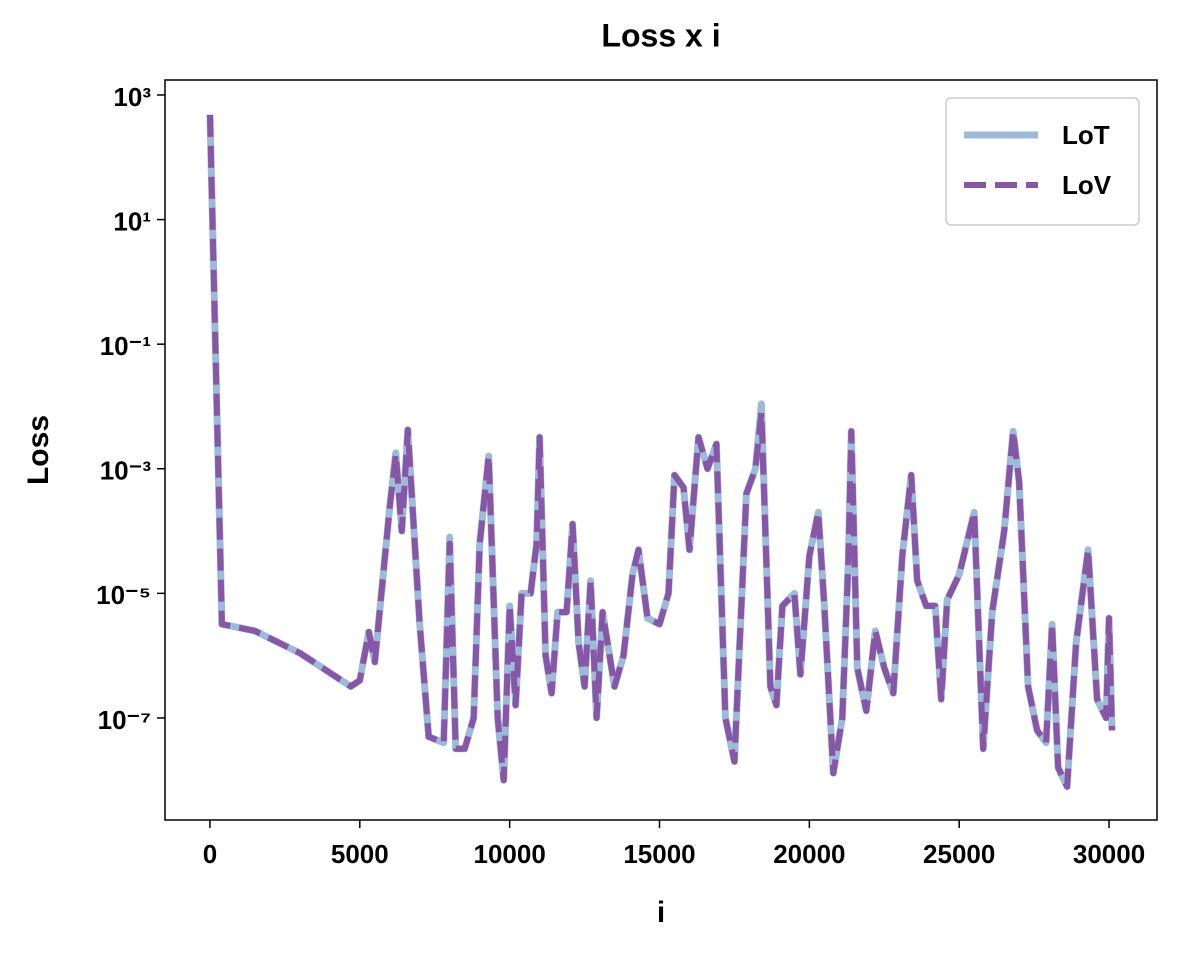 This screenshot has height=956, width=1181. Describe the element at coordinates (124, 720) in the screenshot. I see `y-tick-label: 10⁻⁷` at that location.